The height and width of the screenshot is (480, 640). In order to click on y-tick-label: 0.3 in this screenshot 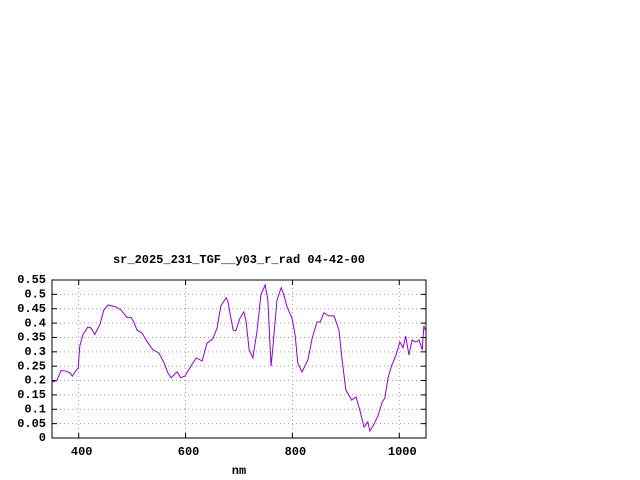, I will do `click(35, 352)`.